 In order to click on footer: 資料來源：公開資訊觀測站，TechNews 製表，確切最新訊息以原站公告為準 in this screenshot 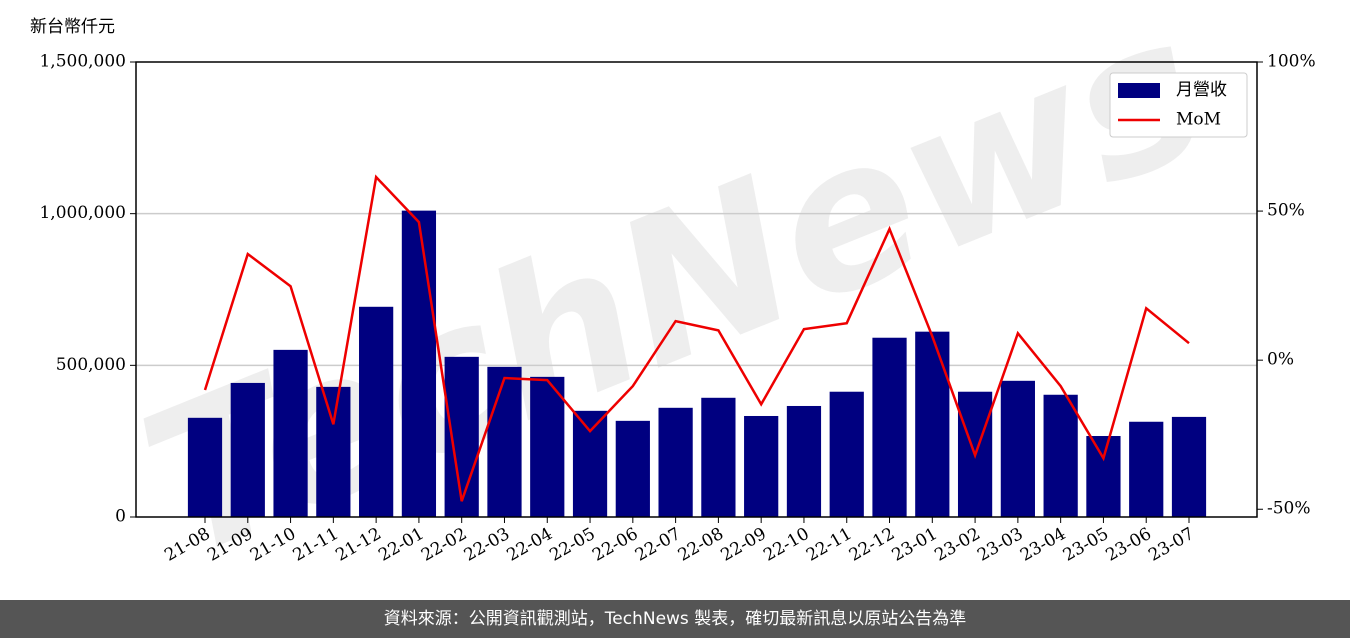, I will do `click(675, 619)`.